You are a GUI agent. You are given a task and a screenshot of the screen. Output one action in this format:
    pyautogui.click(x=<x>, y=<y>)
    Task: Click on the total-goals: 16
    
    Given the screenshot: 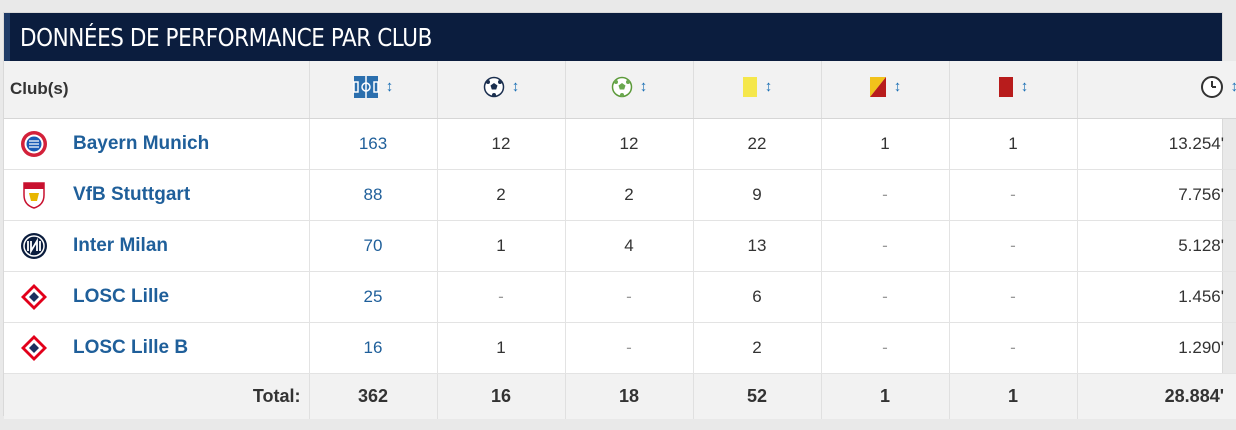 What is the action you would take?
    pyautogui.click(x=501, y=396)
    